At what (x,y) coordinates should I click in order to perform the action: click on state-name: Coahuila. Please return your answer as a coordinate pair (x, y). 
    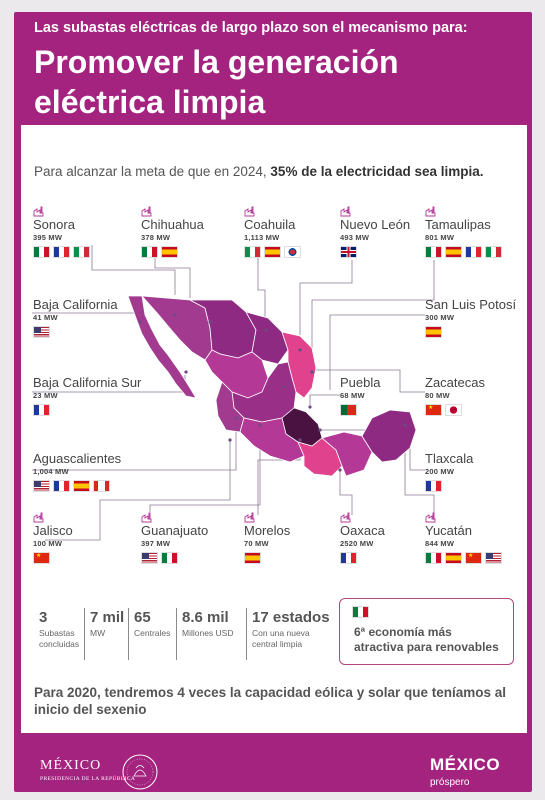
    Looking at the image, I should click on (270, 224).